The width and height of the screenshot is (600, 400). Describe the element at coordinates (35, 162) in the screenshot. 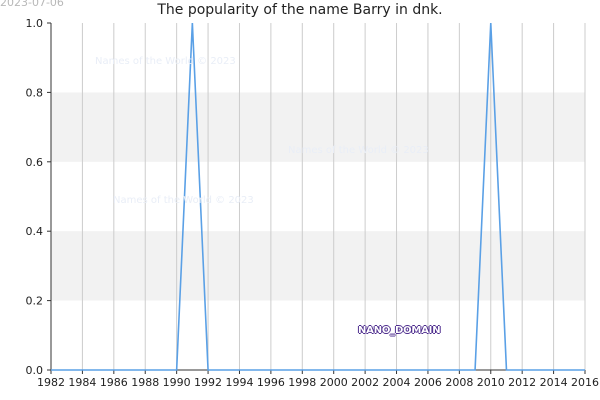

I see `y-tick-label: 0.6` at that location.